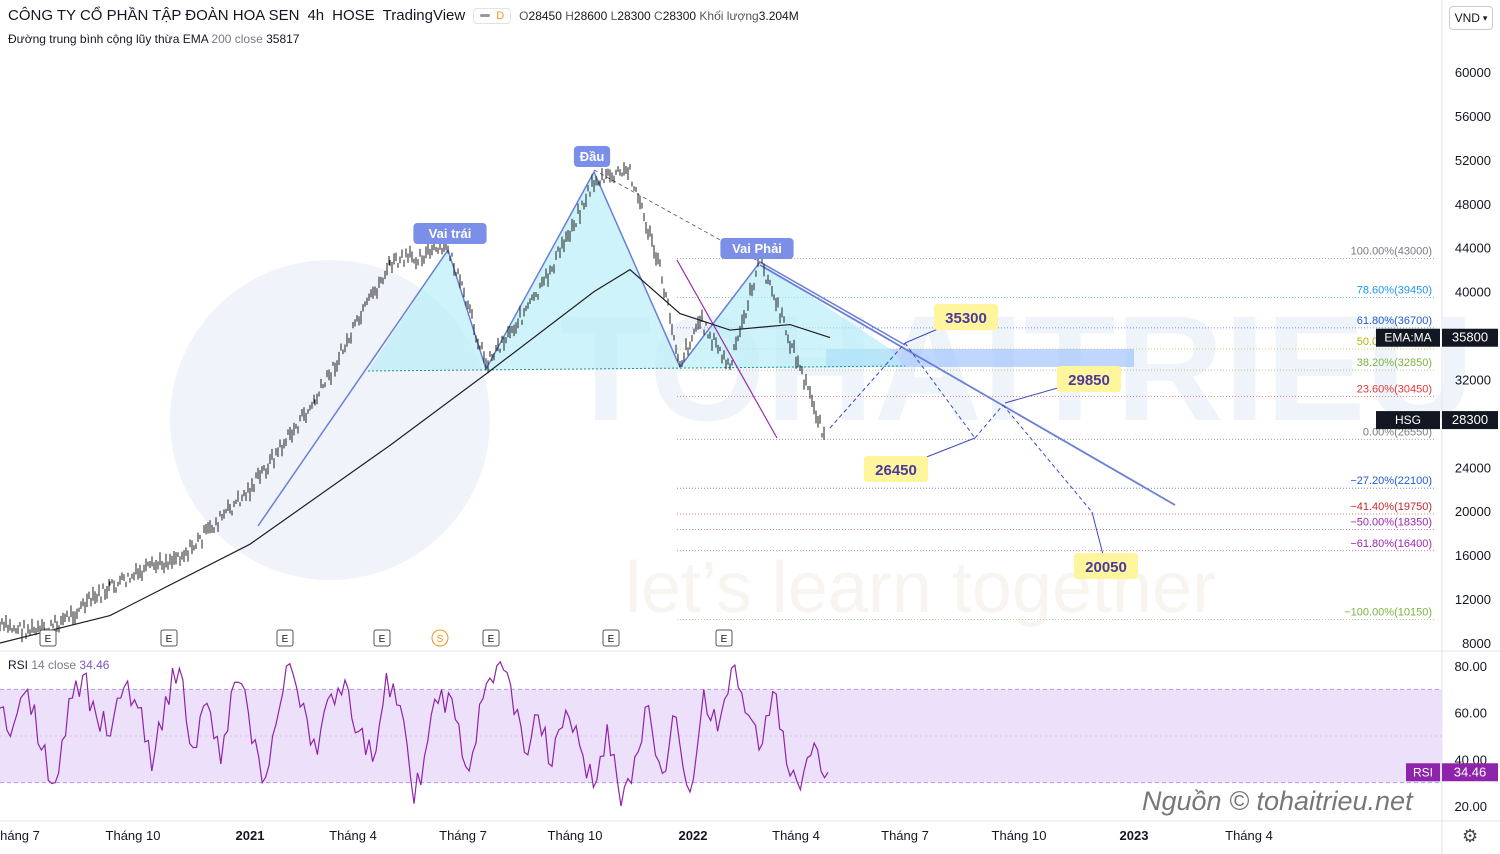 The image size is (1500, 854). I want to click on currency-select: VND ▾, so click(1471, 18).